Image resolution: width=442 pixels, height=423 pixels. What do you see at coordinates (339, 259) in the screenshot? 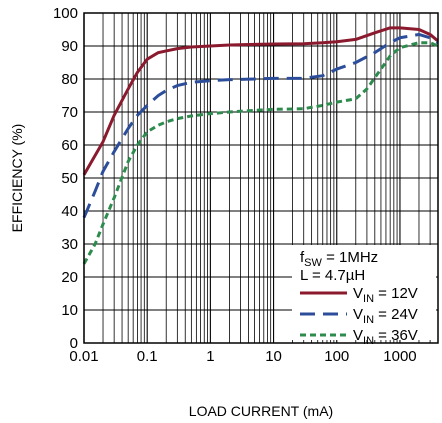
I see `annotation-1: fSW = 1MHz` at bounding box center [339, 259].